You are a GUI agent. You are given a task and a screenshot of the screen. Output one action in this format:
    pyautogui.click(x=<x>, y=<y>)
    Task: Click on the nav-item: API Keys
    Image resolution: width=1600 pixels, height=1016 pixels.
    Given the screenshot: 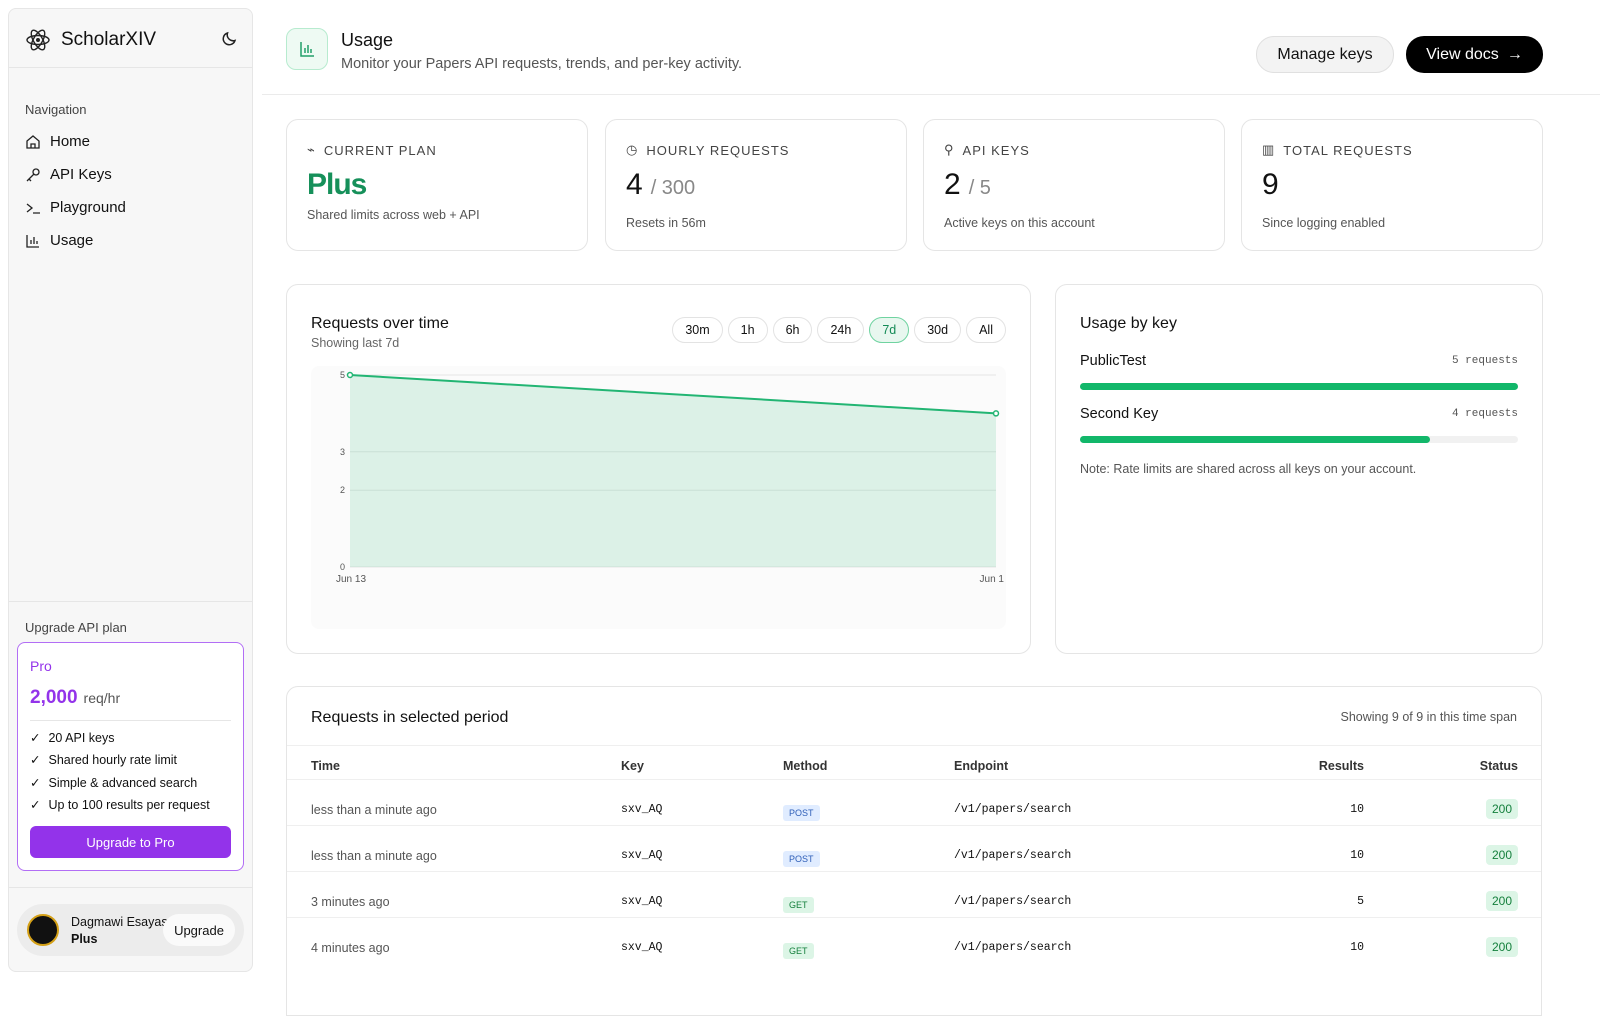 What is the action you would take?
    pyautogui.click(x=68, y=174)
    